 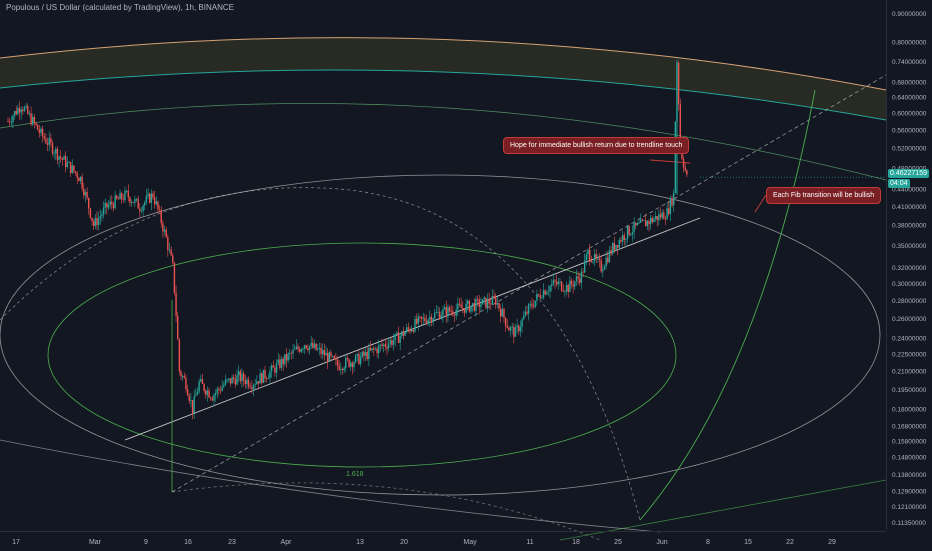 What do you see at coordinates (287, 542) in the screenshot?
I see `time-tick-label: Apr` at bounding box center [287, 542].